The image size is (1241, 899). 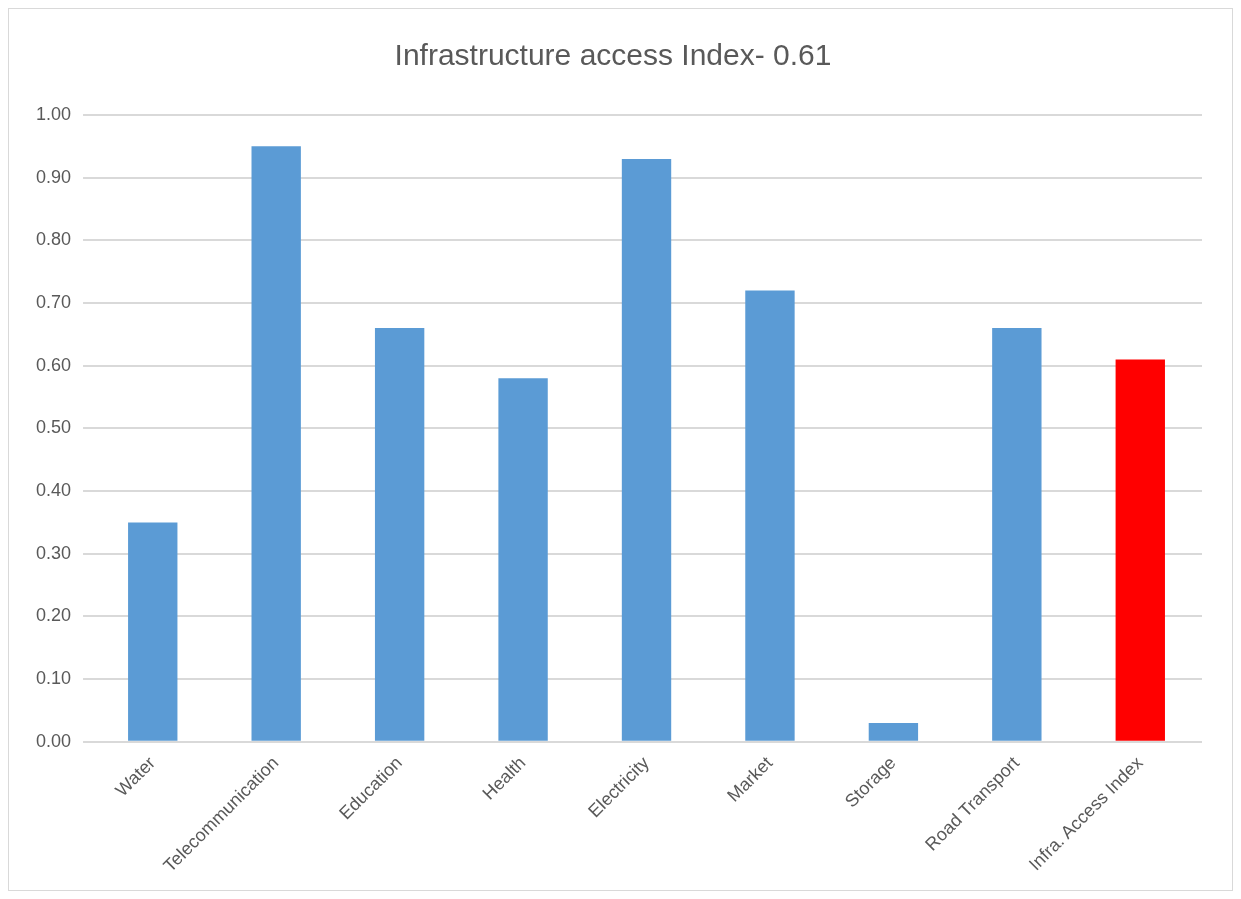 What do you see at coordinates (53, 364) in the screenshot?
I see `y-tick-label: 0.60` at bounding box center [53, 364].